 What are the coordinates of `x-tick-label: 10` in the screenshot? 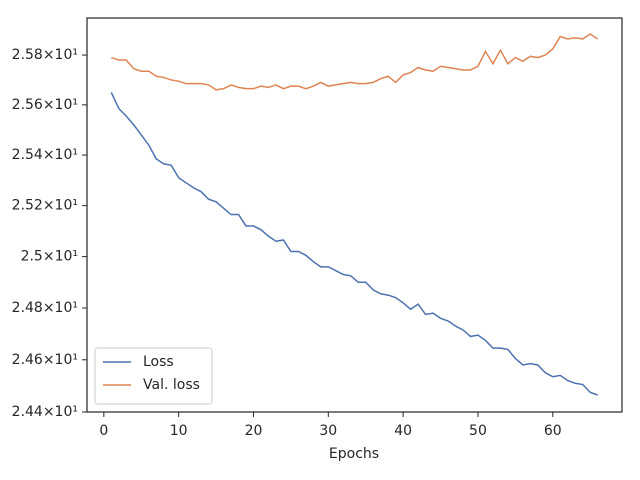 It's located at (179, 431).